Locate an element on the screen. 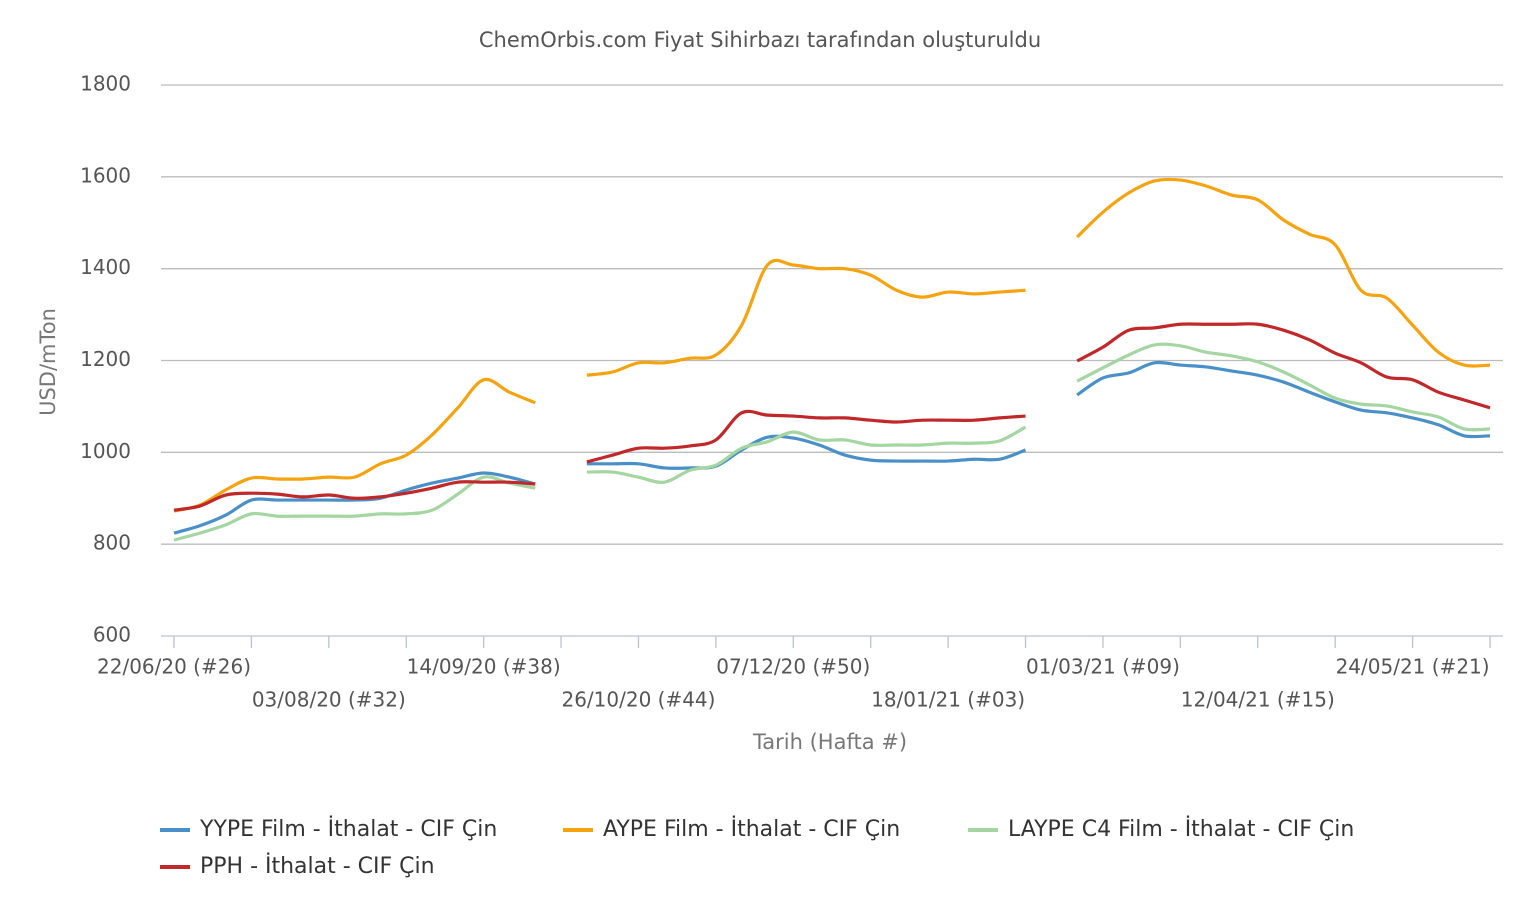 The height and width of the screenshot is (913, 1524). legend-label: YYPE Film - İthalat - CIF Çin is located at coordinates (348, 829).